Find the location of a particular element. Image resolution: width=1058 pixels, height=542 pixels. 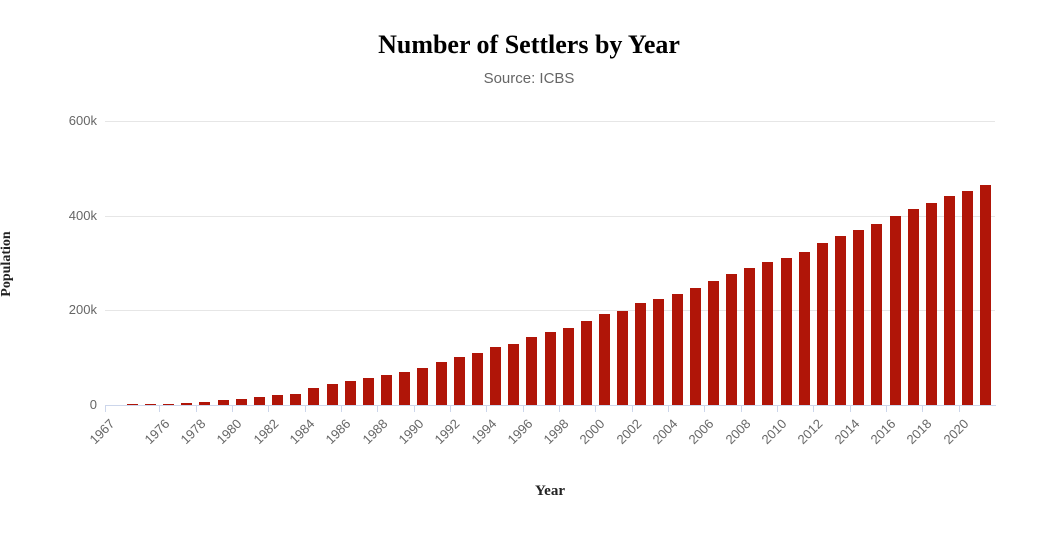

bar-2017 is located at coordinates (913, 307).